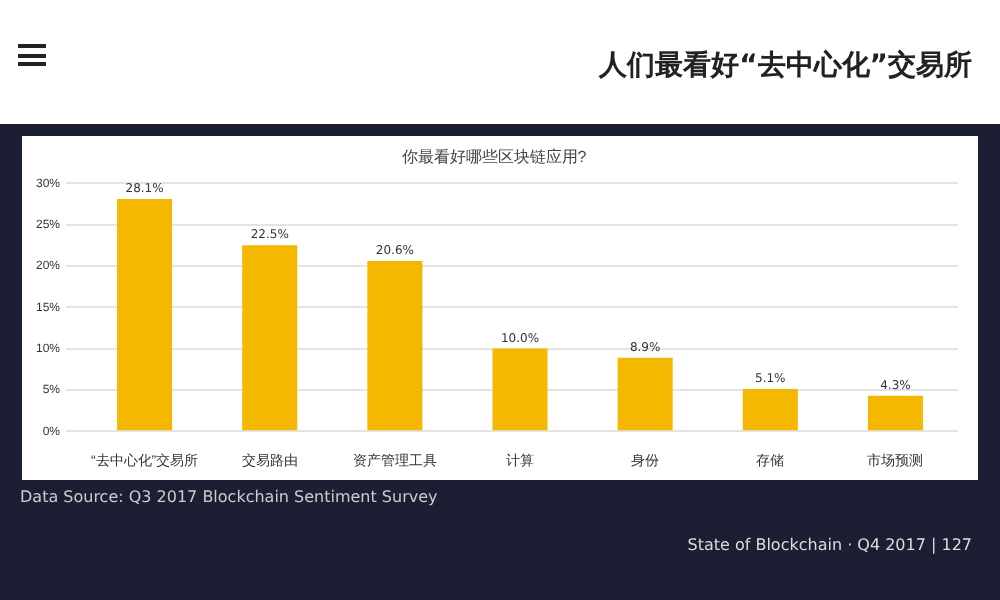 Image resolution: width=1000 pixels, height=600 pixels. Describe the element at coordinates (829, 545) in the screenshot. I see `text: State of Blockchain · Q4 2017 | 127` at that location.